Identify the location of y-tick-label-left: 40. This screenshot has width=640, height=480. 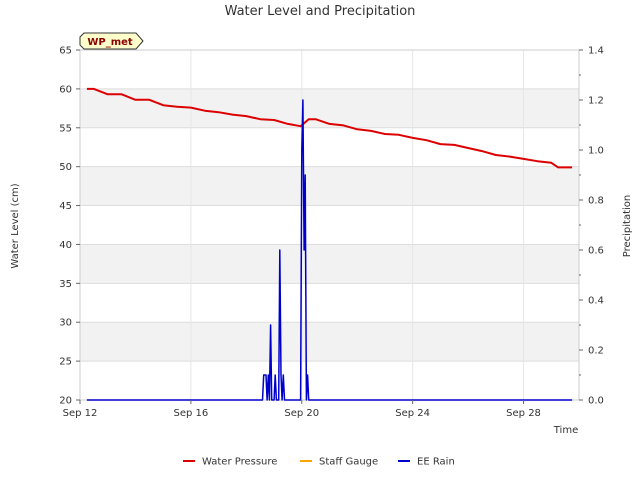
(65, 245).